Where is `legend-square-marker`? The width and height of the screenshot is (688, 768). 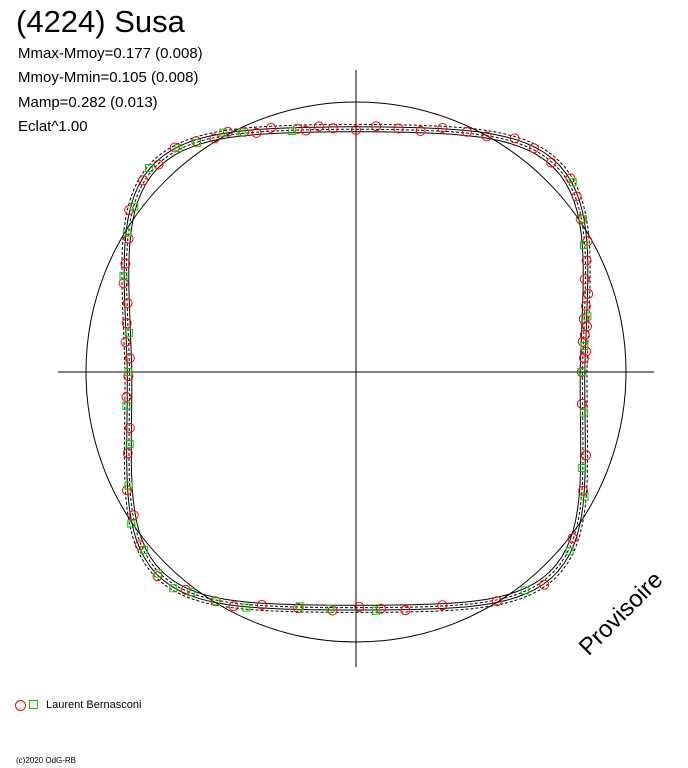
legend-square-marker is located at coordinates (33, 704).